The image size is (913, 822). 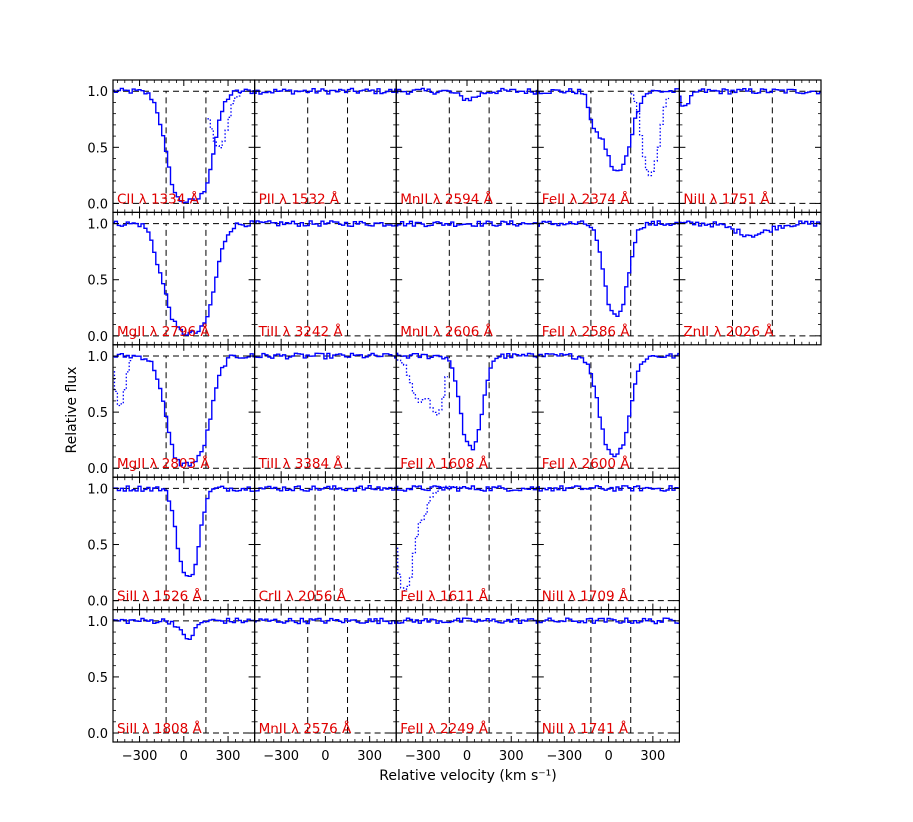 What do you see at coordinates (444, 596) in the screenshot?
I see `ion-label: FeII λ 1611 Å` at bounding box center [444, 596].